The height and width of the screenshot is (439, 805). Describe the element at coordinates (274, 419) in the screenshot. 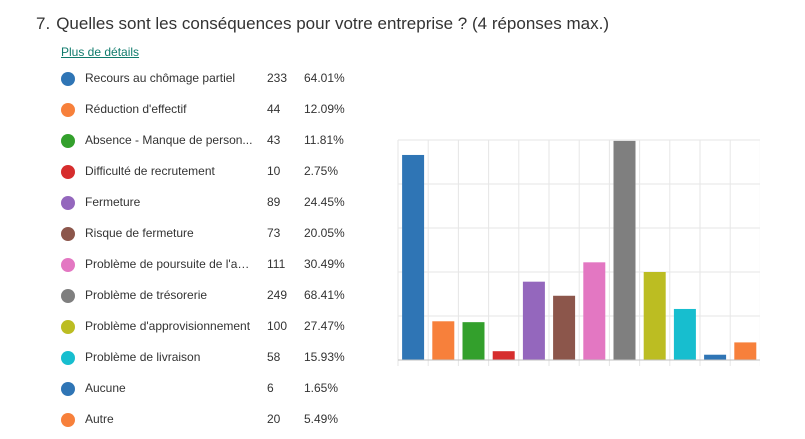

I see `option-count: 20` at that location.